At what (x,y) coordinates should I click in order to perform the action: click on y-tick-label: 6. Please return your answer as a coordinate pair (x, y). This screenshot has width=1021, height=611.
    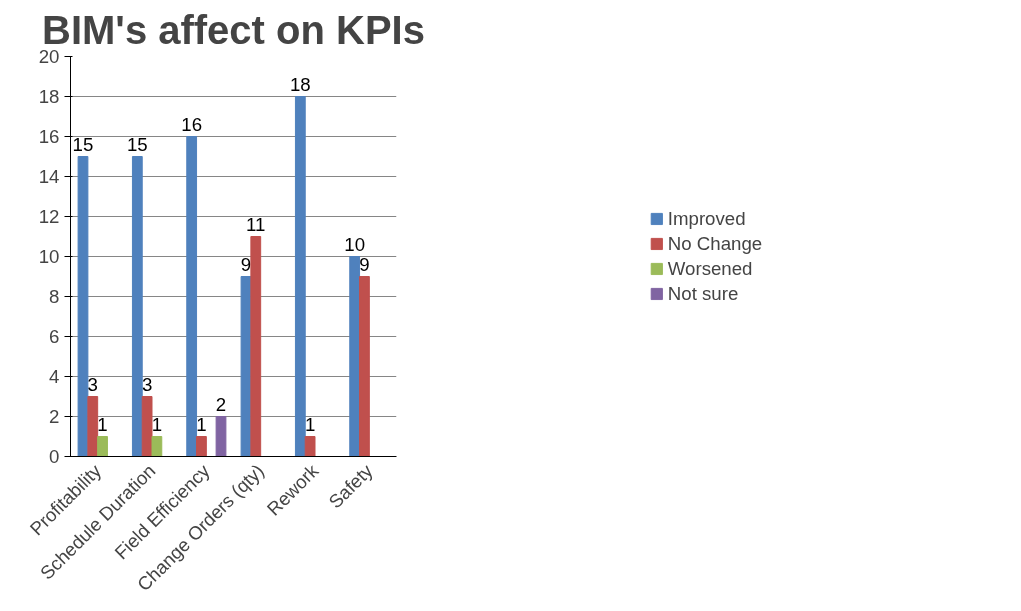
    Looking at the image, I should click on (54, 336).